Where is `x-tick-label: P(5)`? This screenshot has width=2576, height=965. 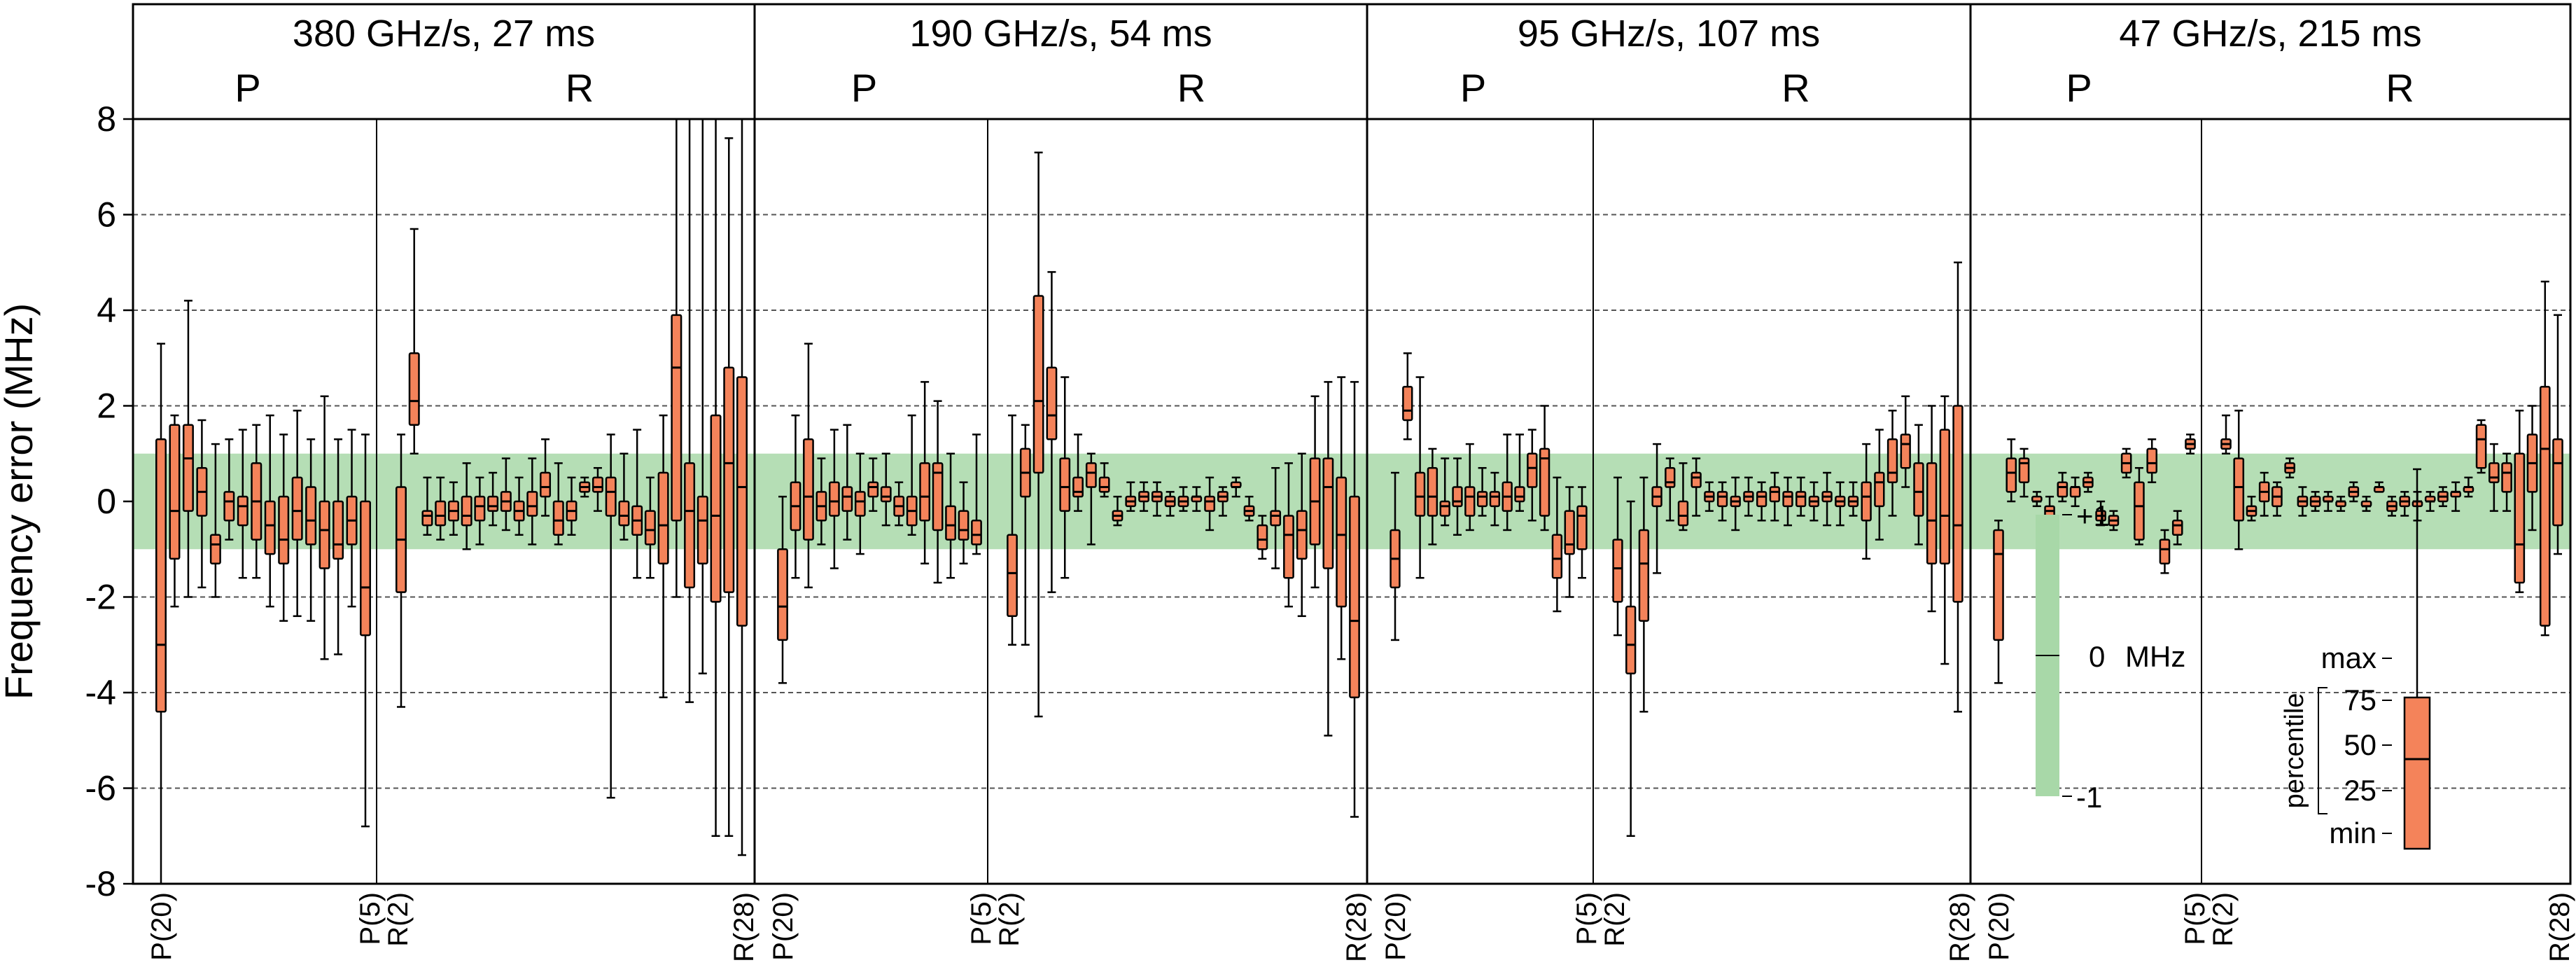 x-tick-label: P(5) is located at coordinates (981, 918).